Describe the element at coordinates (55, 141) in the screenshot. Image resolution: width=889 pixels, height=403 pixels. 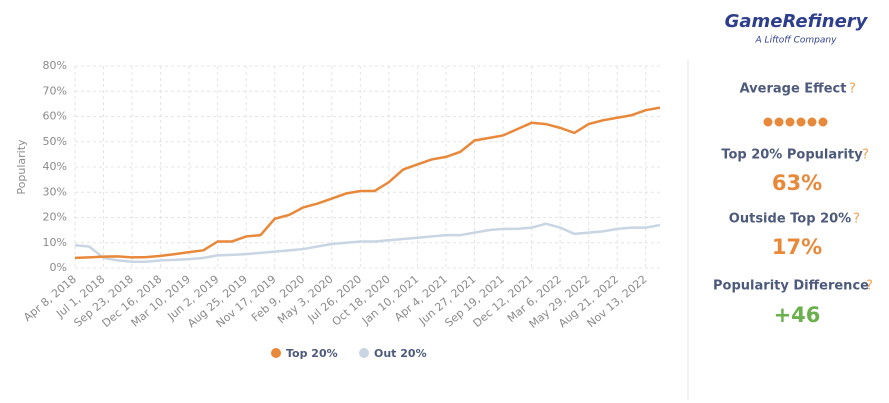
I see `y-tick-label: 50%` at that location.